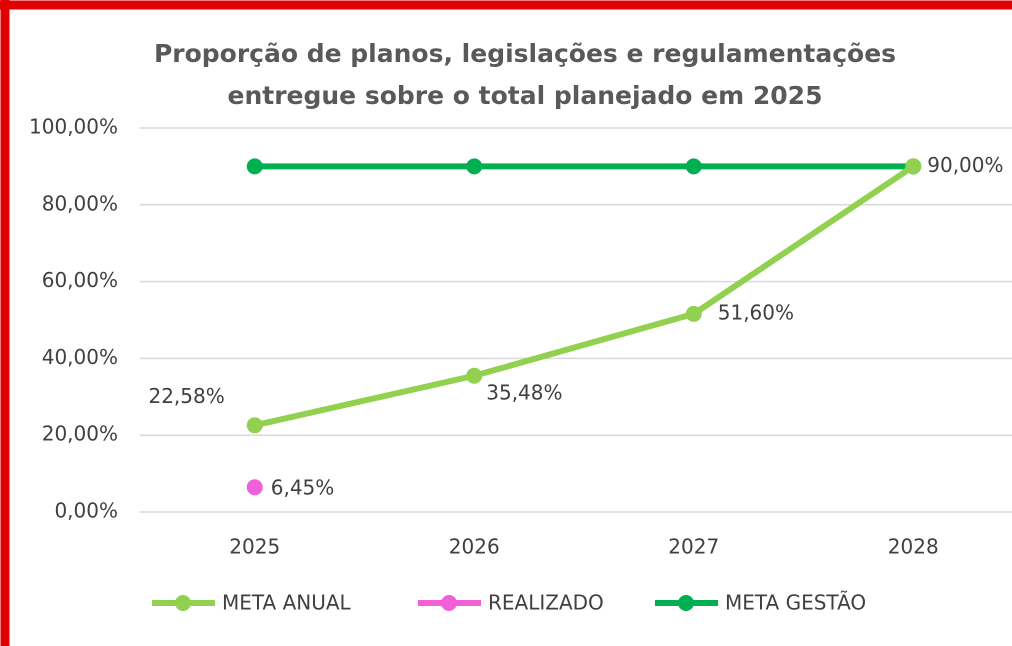 Image resolution: width=1012 pixels, height=646 pixels. What do you see at coordinates (546, 603) in the screenshot?
I see `legend-label: REALIZADO` at bounding box center [546, 603].